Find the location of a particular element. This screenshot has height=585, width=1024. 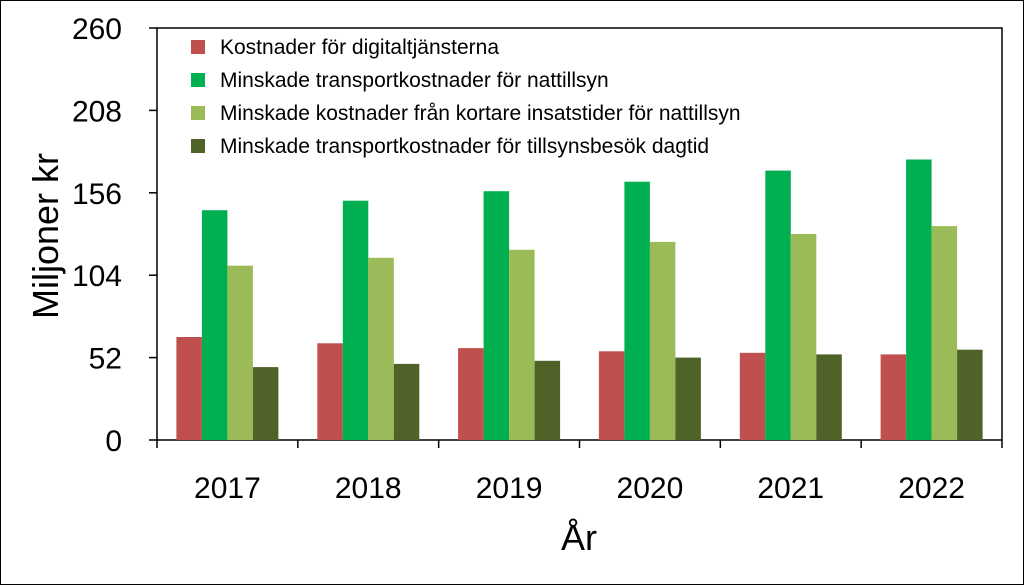

y-tick-label: 208 is located at coordinates (97, 111).